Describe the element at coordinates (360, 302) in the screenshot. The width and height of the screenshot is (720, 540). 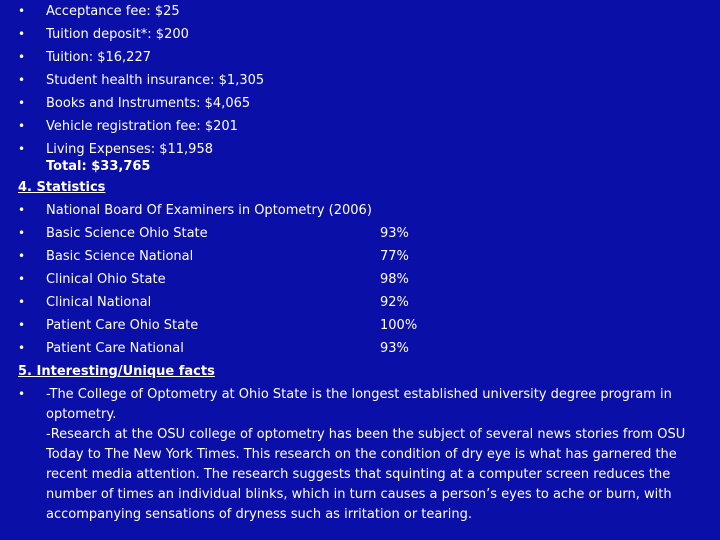
I see `stat-row: • Clinical National 92%` at that location.